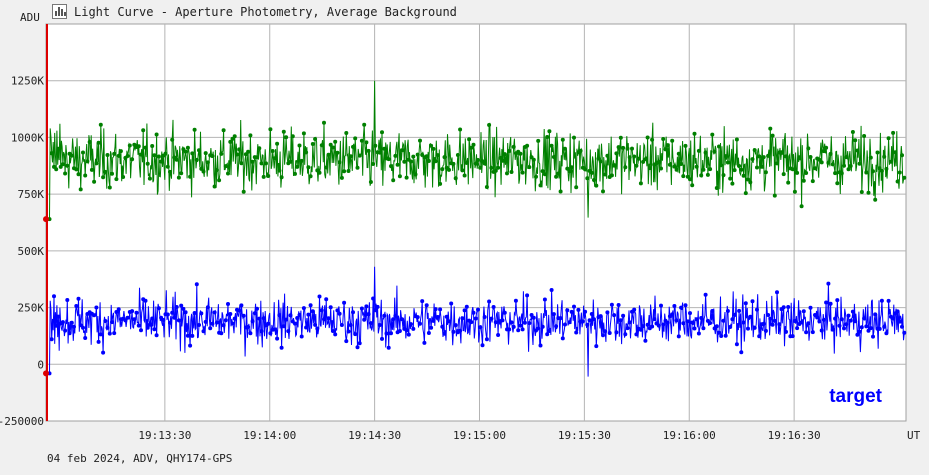  What do you see at coordinates (59, 11) in the screenshot?
I see `chart-icon` at bounding box center [59, 11].